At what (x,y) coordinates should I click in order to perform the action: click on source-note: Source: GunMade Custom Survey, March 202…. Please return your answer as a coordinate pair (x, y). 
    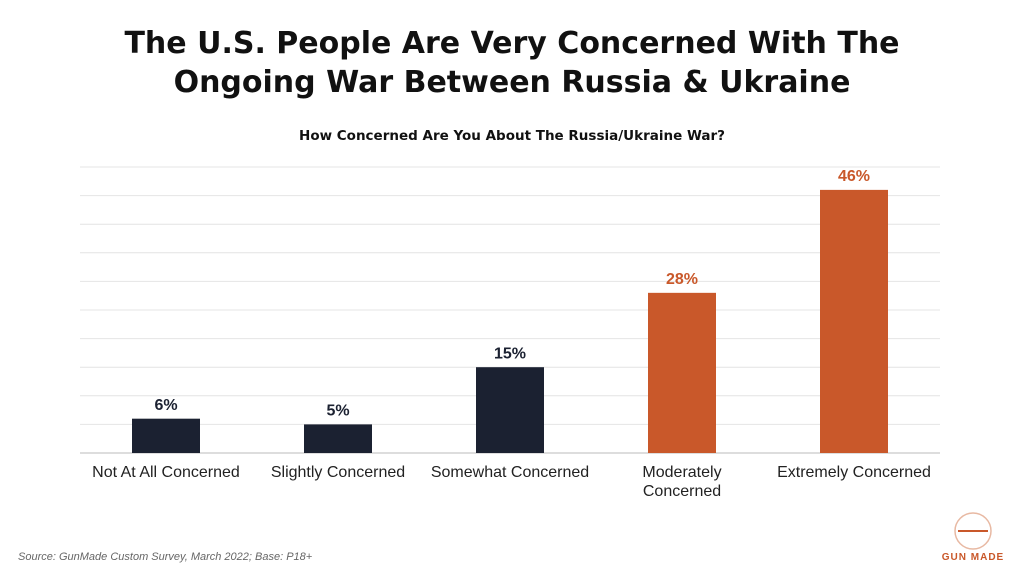
    Looking at the image, I should click on (165, 557).